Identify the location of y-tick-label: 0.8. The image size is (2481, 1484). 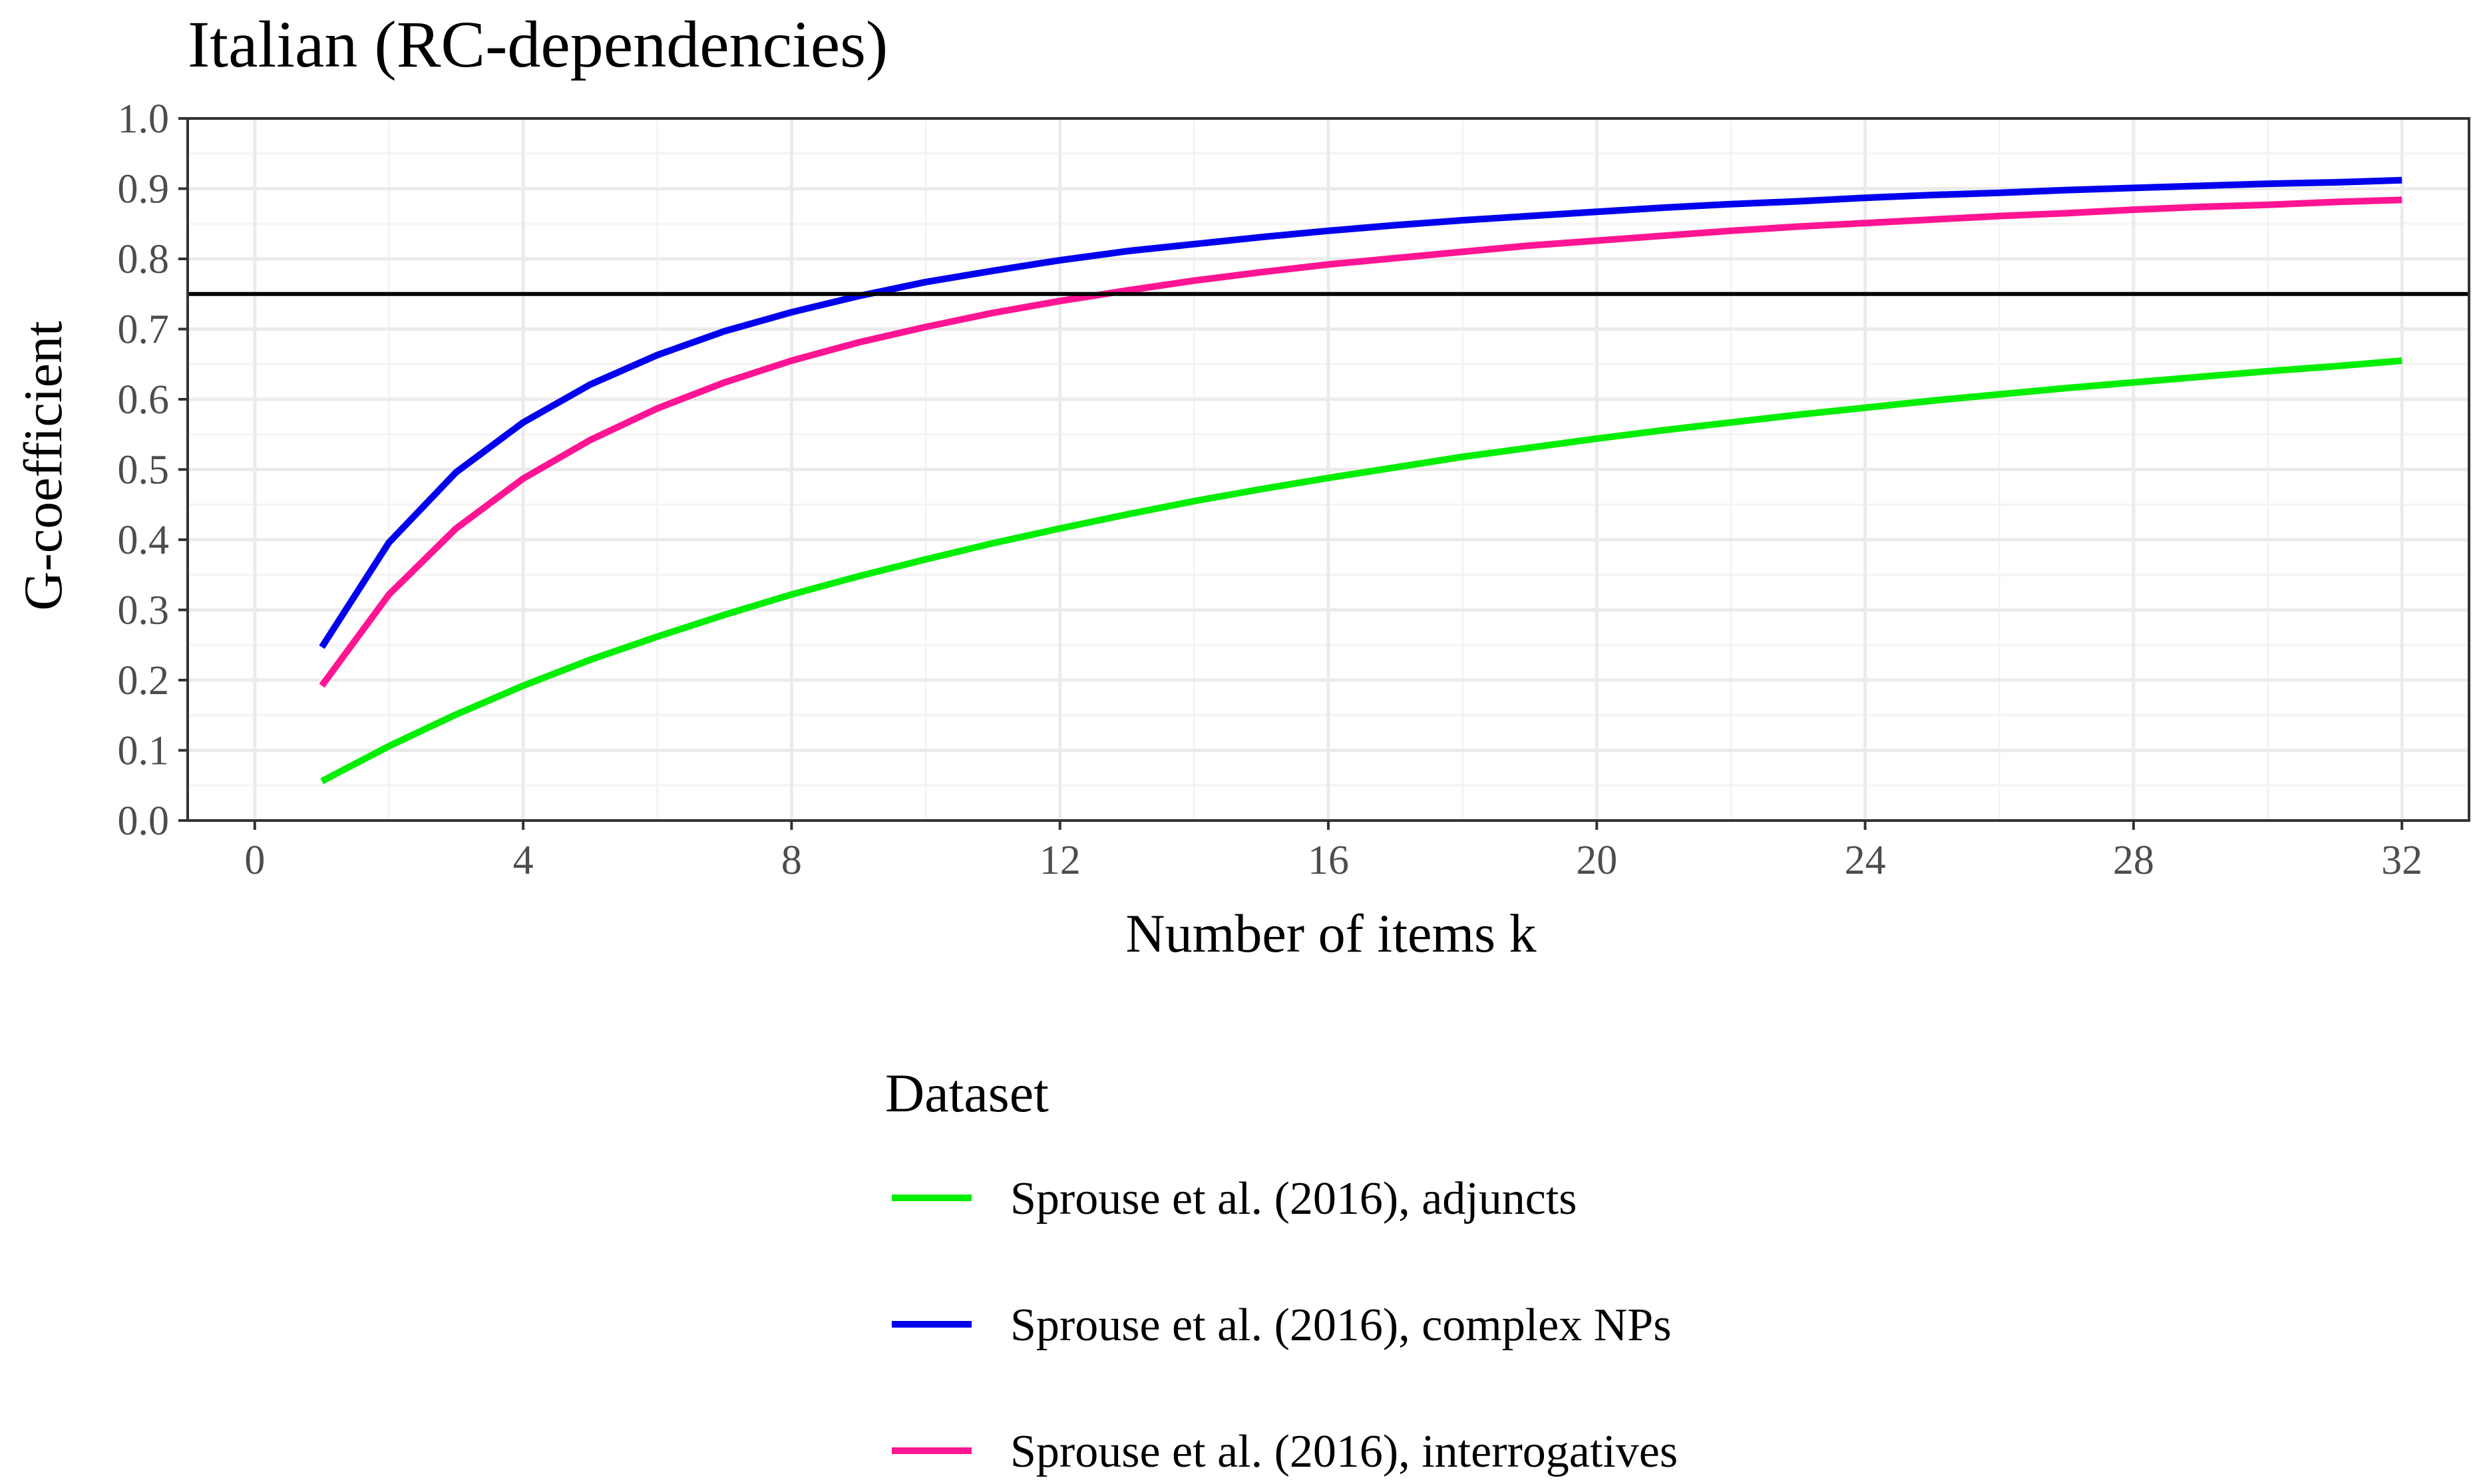
(144, 259).